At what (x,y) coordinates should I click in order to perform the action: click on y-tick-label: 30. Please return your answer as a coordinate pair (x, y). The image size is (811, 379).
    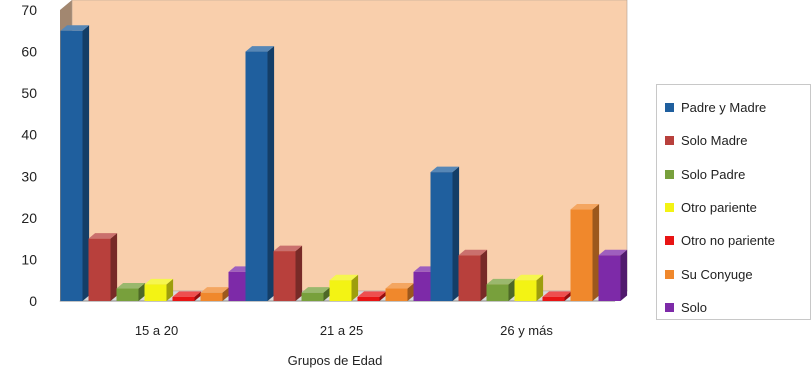
    Looking at the image, I should click on (29, 176).